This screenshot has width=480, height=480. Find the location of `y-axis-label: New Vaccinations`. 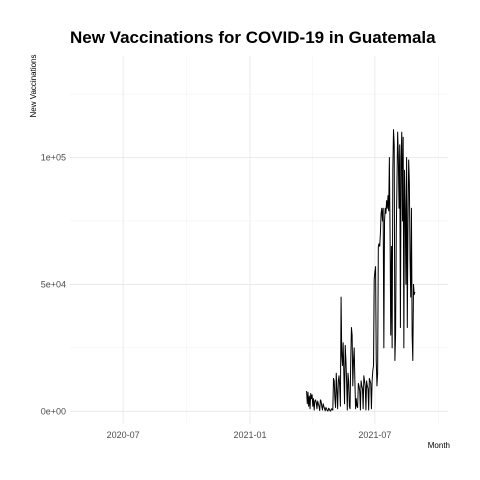

y-axis-label: New Vaccinations is located at coordinates (33, 86).